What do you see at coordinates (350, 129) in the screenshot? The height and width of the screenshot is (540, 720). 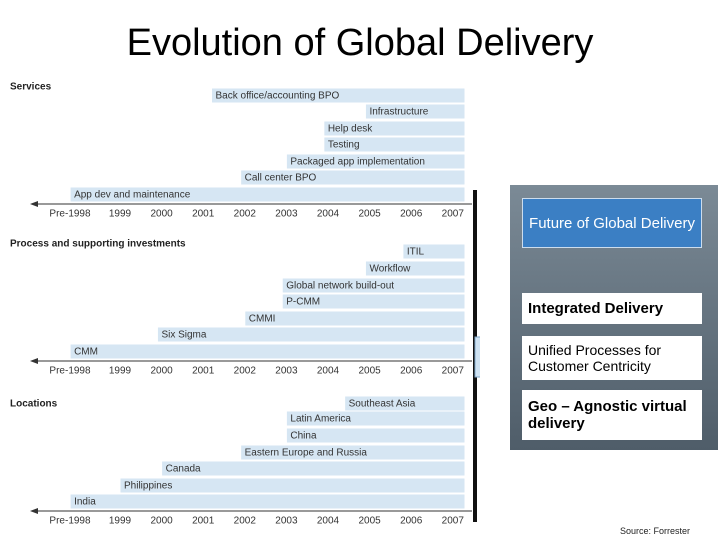 I see `bar-label: Help desk` at bounding box center [350, 129].